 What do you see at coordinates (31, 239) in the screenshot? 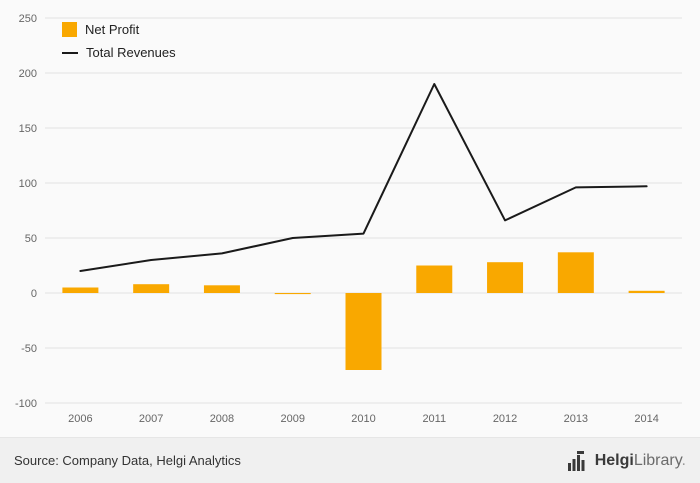
I see `y-axis-tick-label: 50` at bounding box center [31, 239].